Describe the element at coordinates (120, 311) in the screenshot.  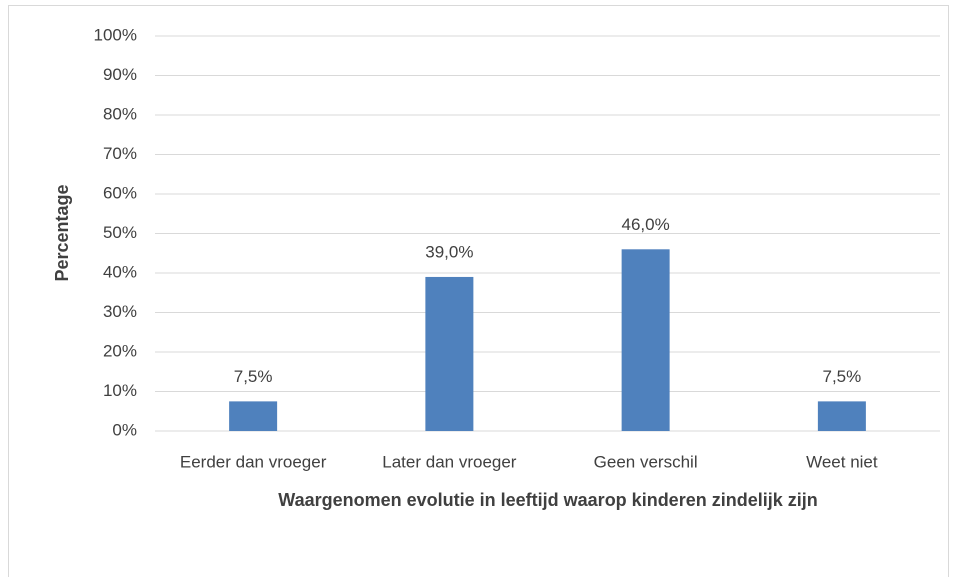
I see `y-tick-label: 30%` at that location.